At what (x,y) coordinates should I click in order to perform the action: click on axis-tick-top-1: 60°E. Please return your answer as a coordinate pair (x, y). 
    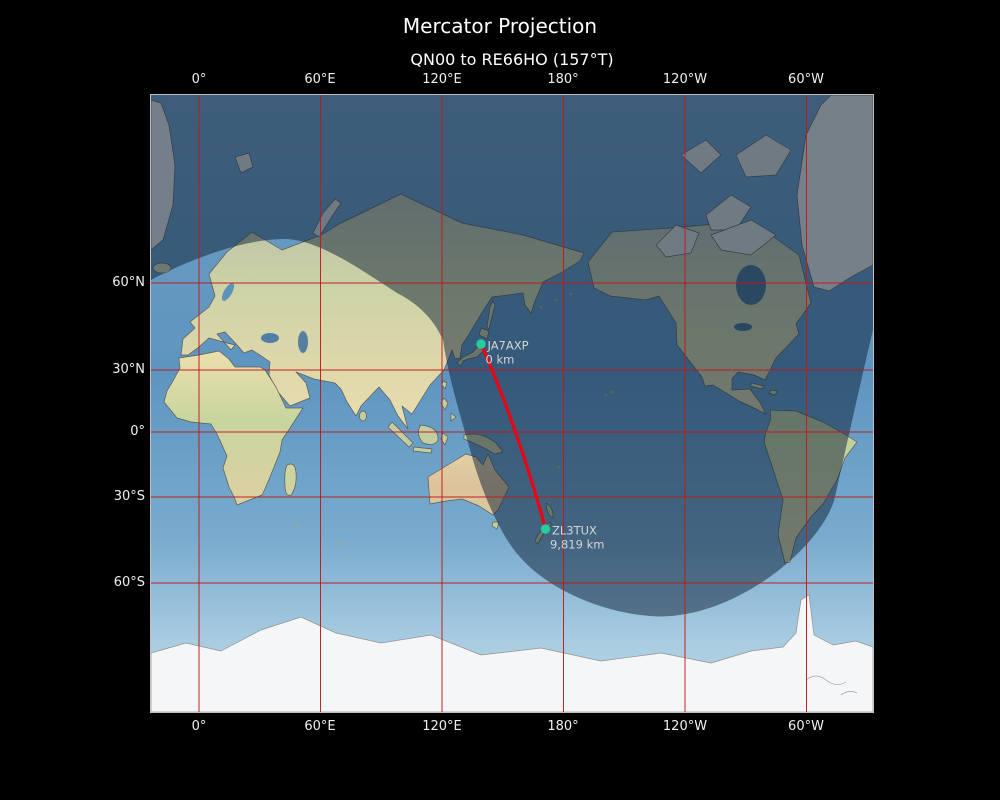
    Looking at the image, I should click on (320, 79).